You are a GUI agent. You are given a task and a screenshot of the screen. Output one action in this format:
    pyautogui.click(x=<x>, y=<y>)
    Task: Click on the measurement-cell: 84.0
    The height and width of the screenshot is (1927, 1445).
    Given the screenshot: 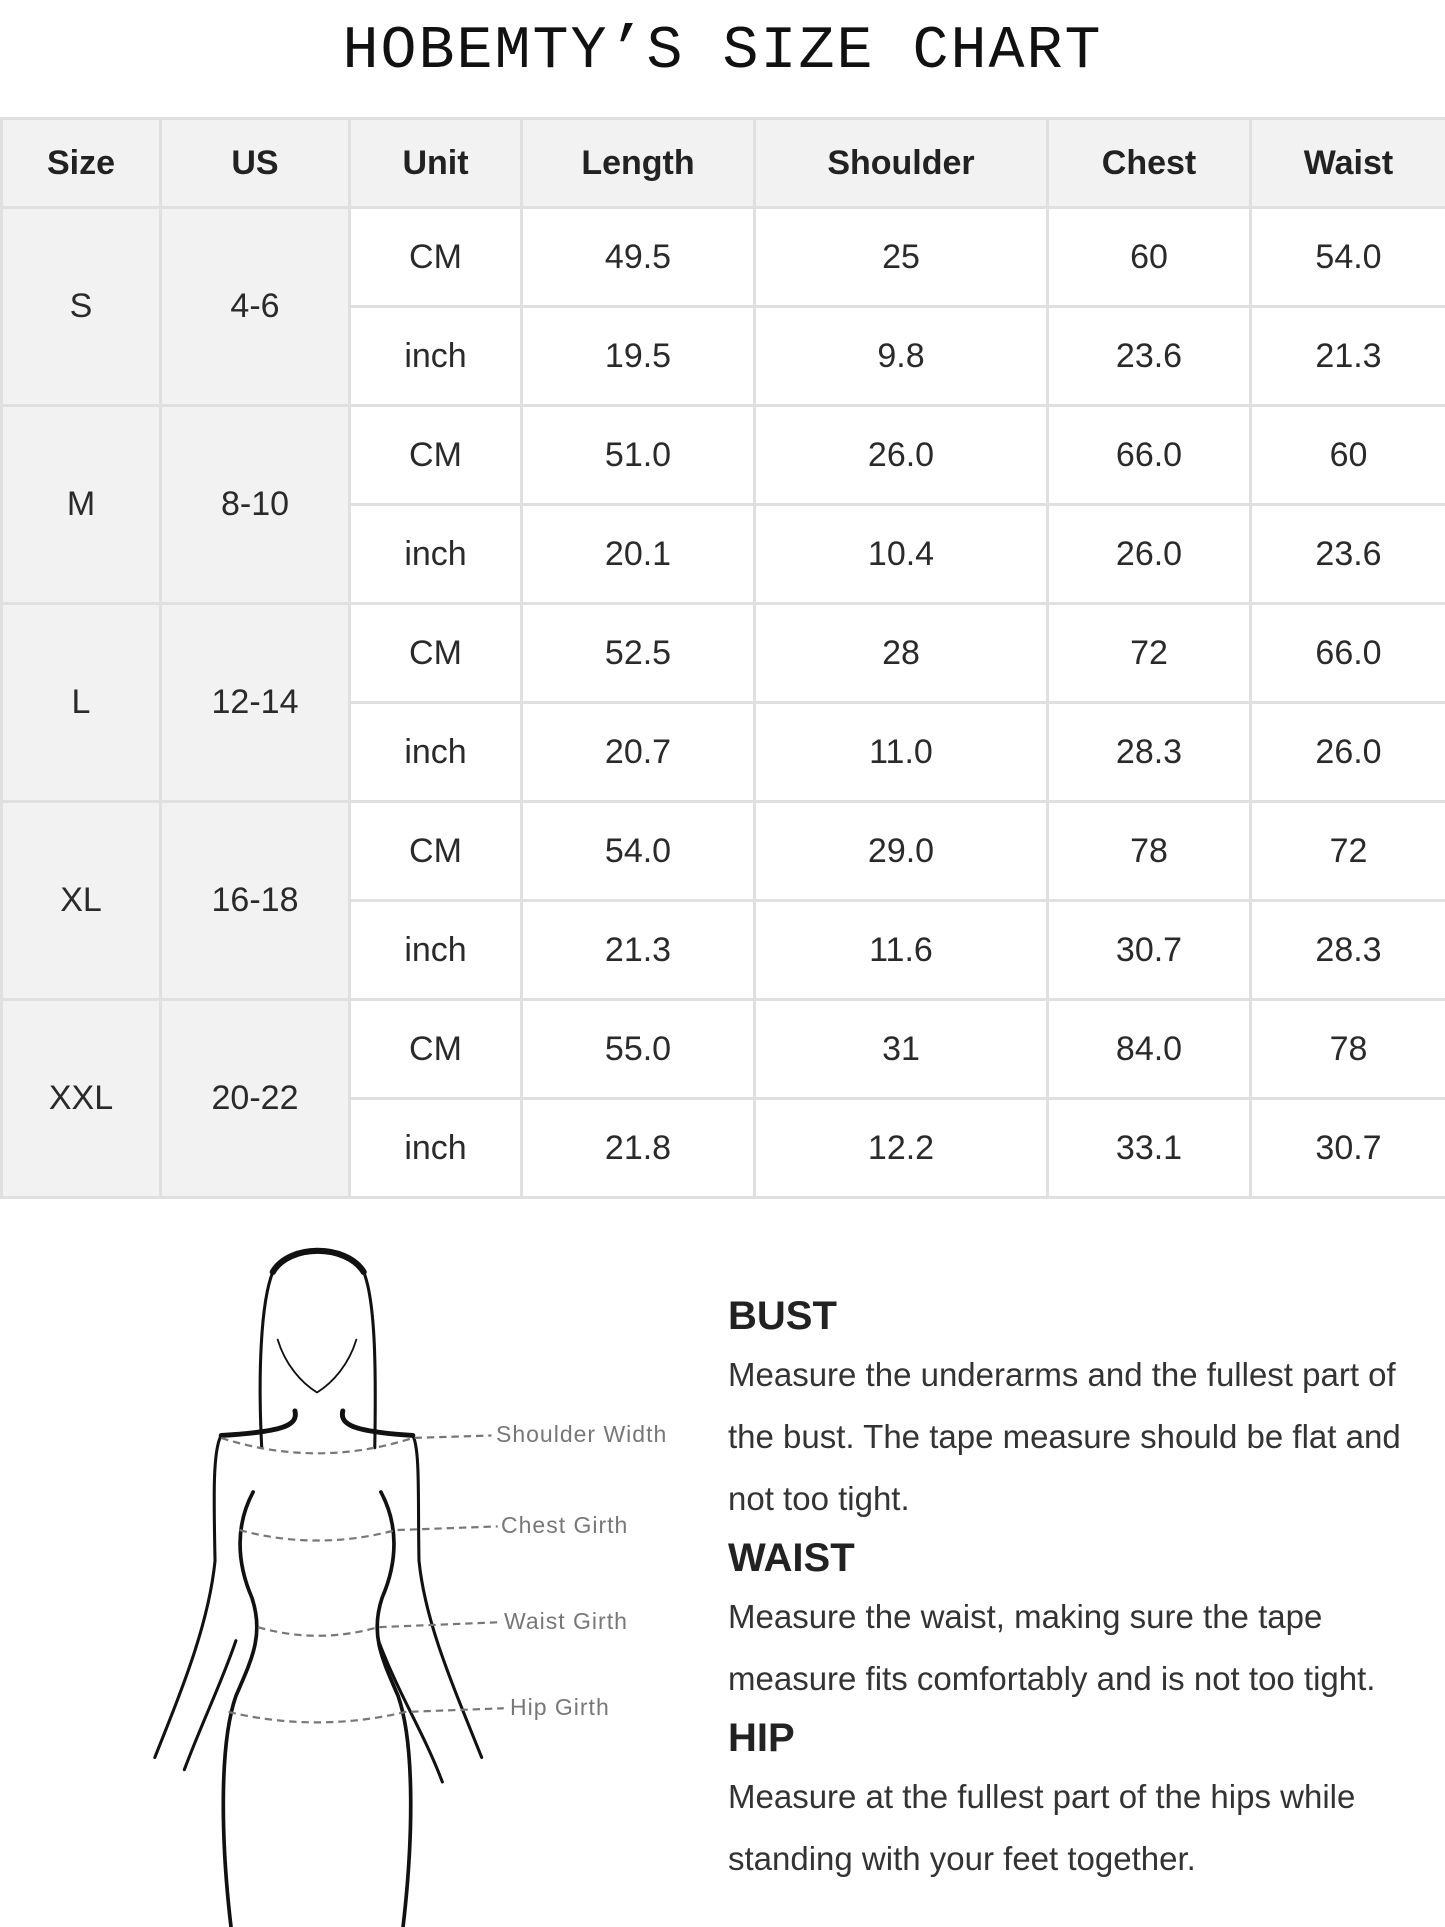 What is the action you would take?
    pyautogui.click(x=1149, y=1049)
    